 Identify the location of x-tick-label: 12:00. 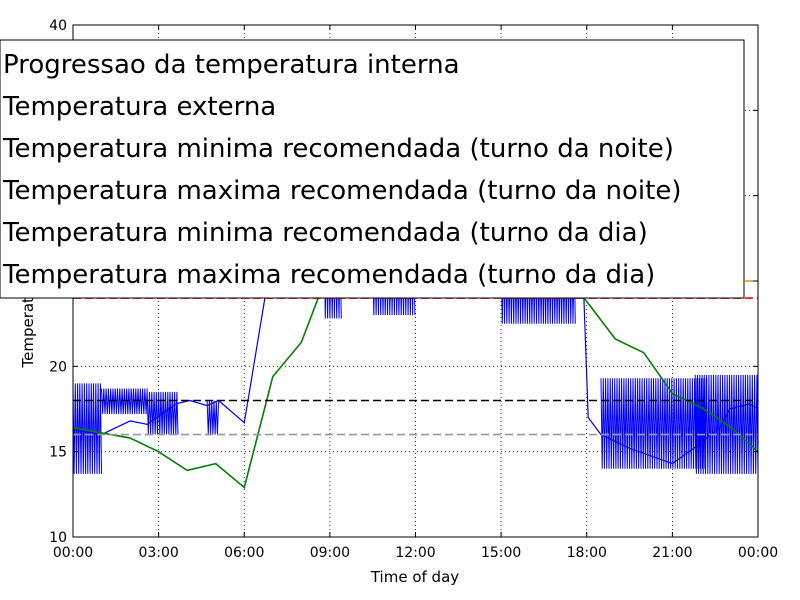
(415, 553).